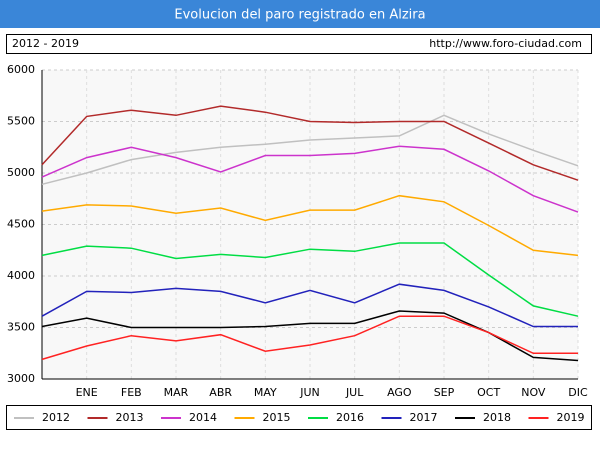 This screenshot has width=600, height=454. I want to click on x-tick-label: ENE, so click(87, 392).